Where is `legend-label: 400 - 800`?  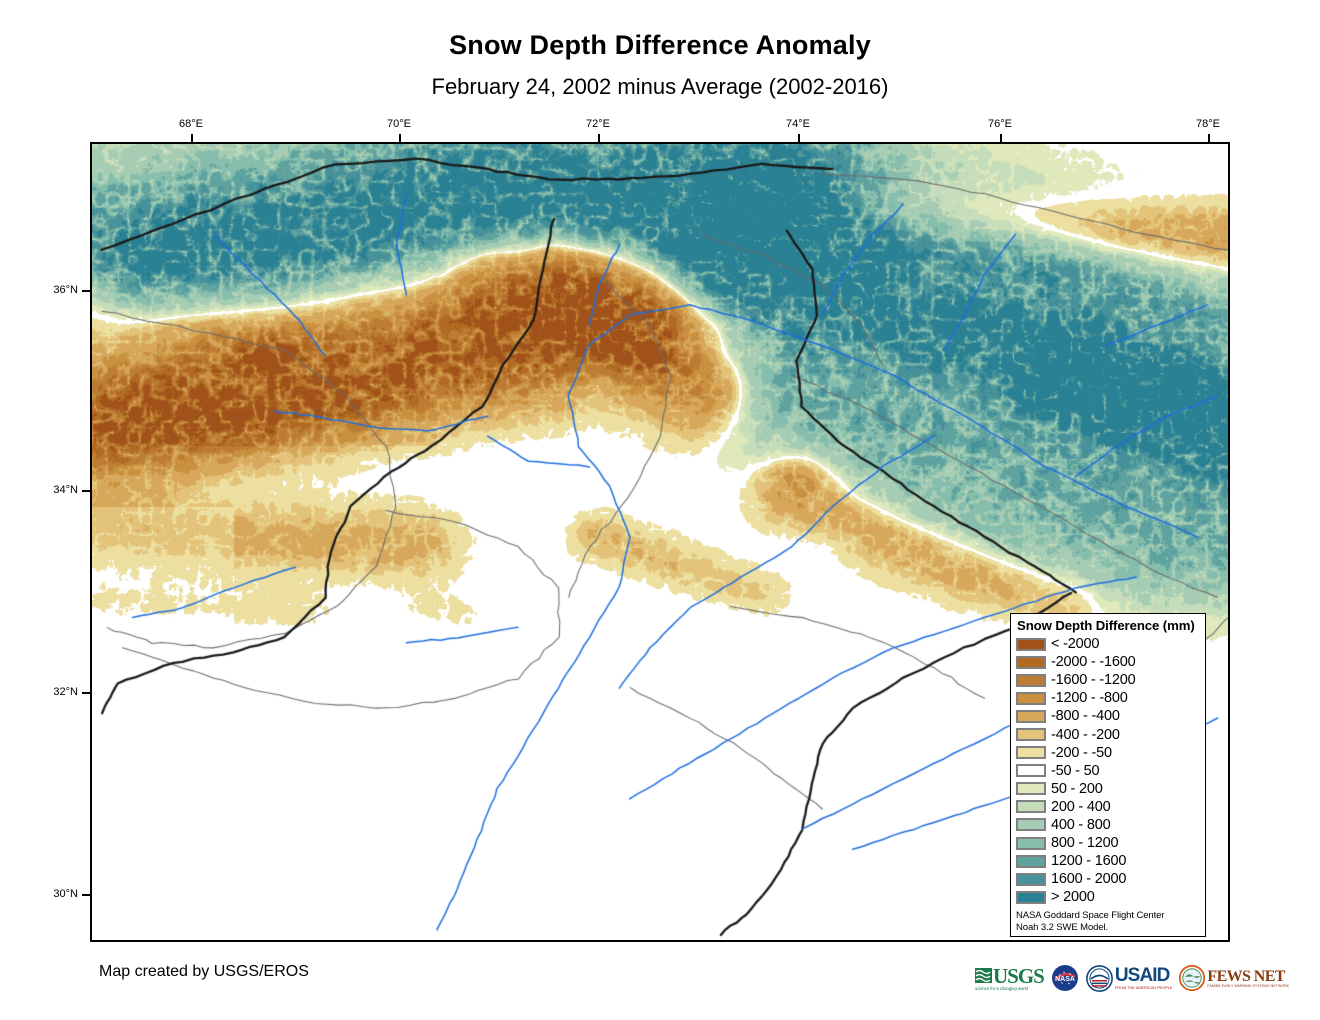
legend-label: 400 - 800 is located at coordinates (1081, 824).